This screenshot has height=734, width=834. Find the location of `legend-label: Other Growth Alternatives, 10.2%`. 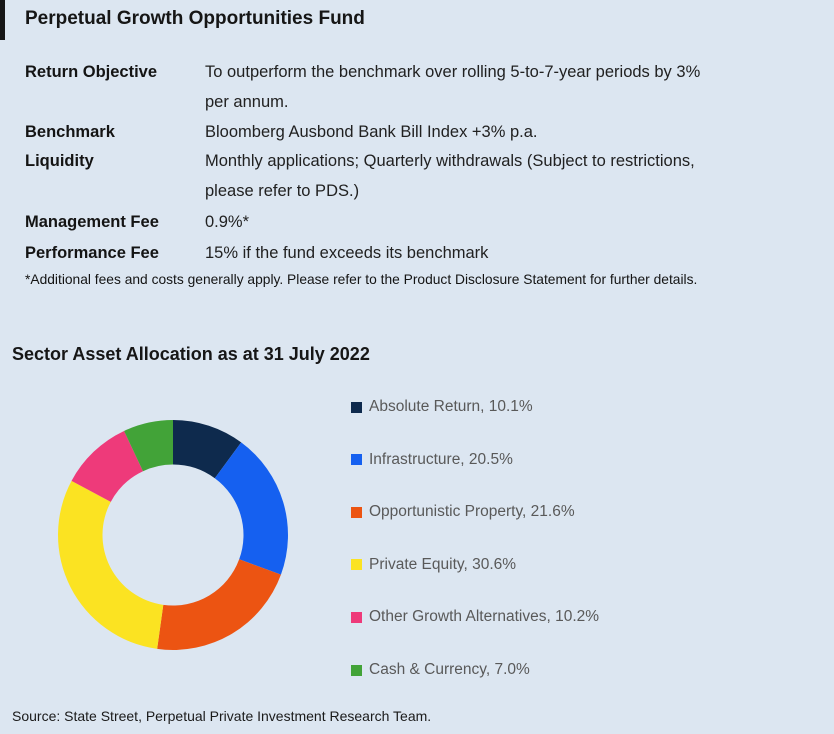

legend-label: Other Growth Alternatives, 10.2% is located at coordinates (484, 617).